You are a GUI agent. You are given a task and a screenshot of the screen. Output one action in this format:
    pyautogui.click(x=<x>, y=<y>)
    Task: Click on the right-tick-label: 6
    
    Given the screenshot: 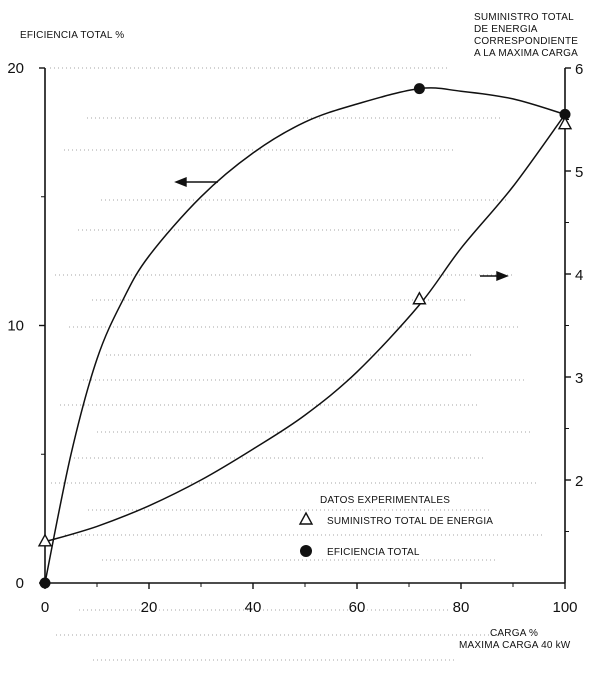 What is the action you would take?
    pyautogui.click(x=579, y=69)
    